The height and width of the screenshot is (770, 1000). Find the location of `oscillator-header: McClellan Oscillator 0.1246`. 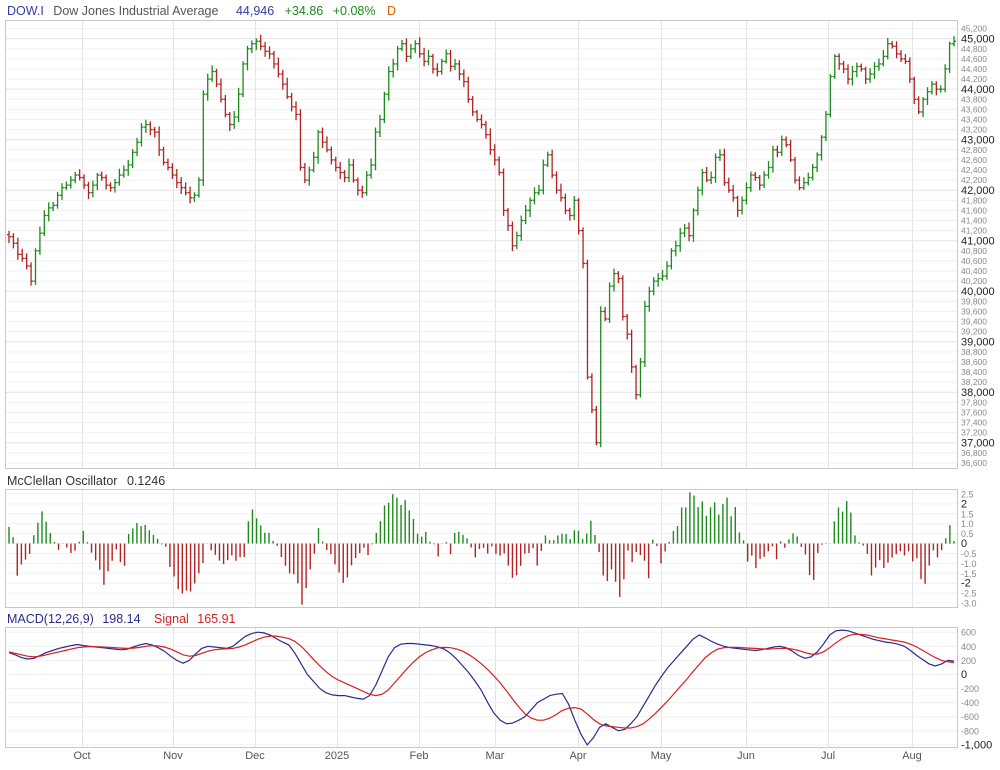

oscillator-header: McClellan Oscillator 0.1246 is located at coordinates (86, 481).